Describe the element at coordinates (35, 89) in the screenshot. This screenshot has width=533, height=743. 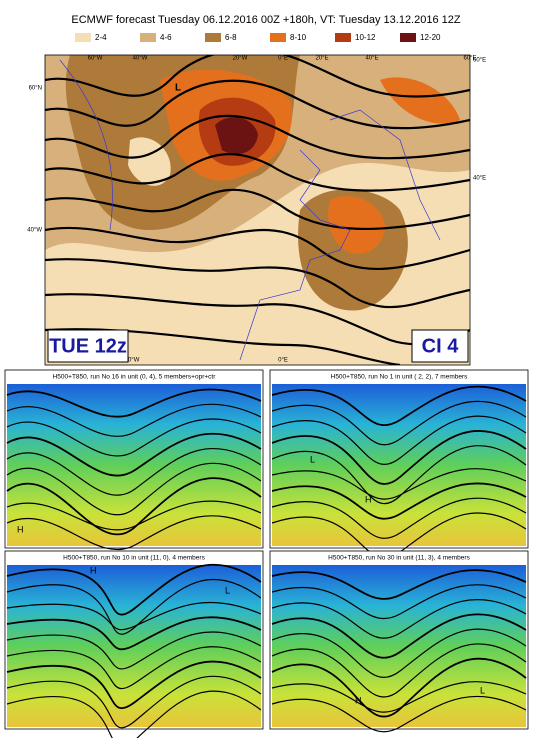
I see `lat-label: 60°N` at that location.